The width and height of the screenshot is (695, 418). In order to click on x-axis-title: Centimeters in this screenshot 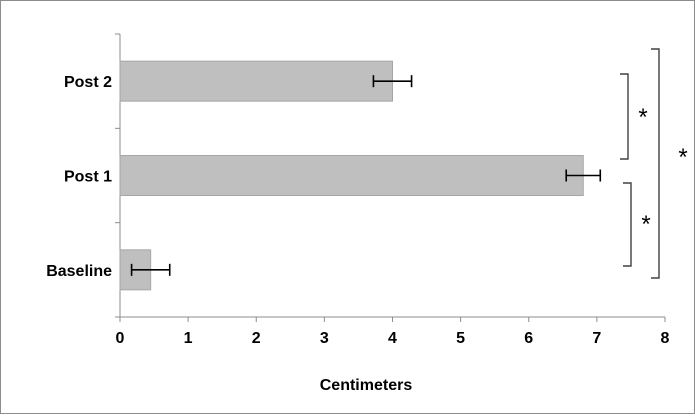, I will do `click(366, 385)`.